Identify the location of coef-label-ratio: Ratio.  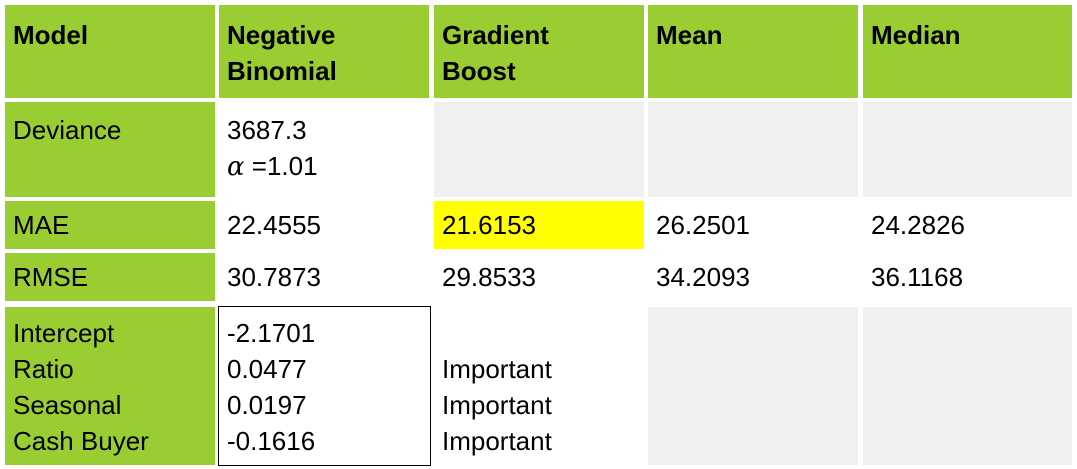
(43, 369).